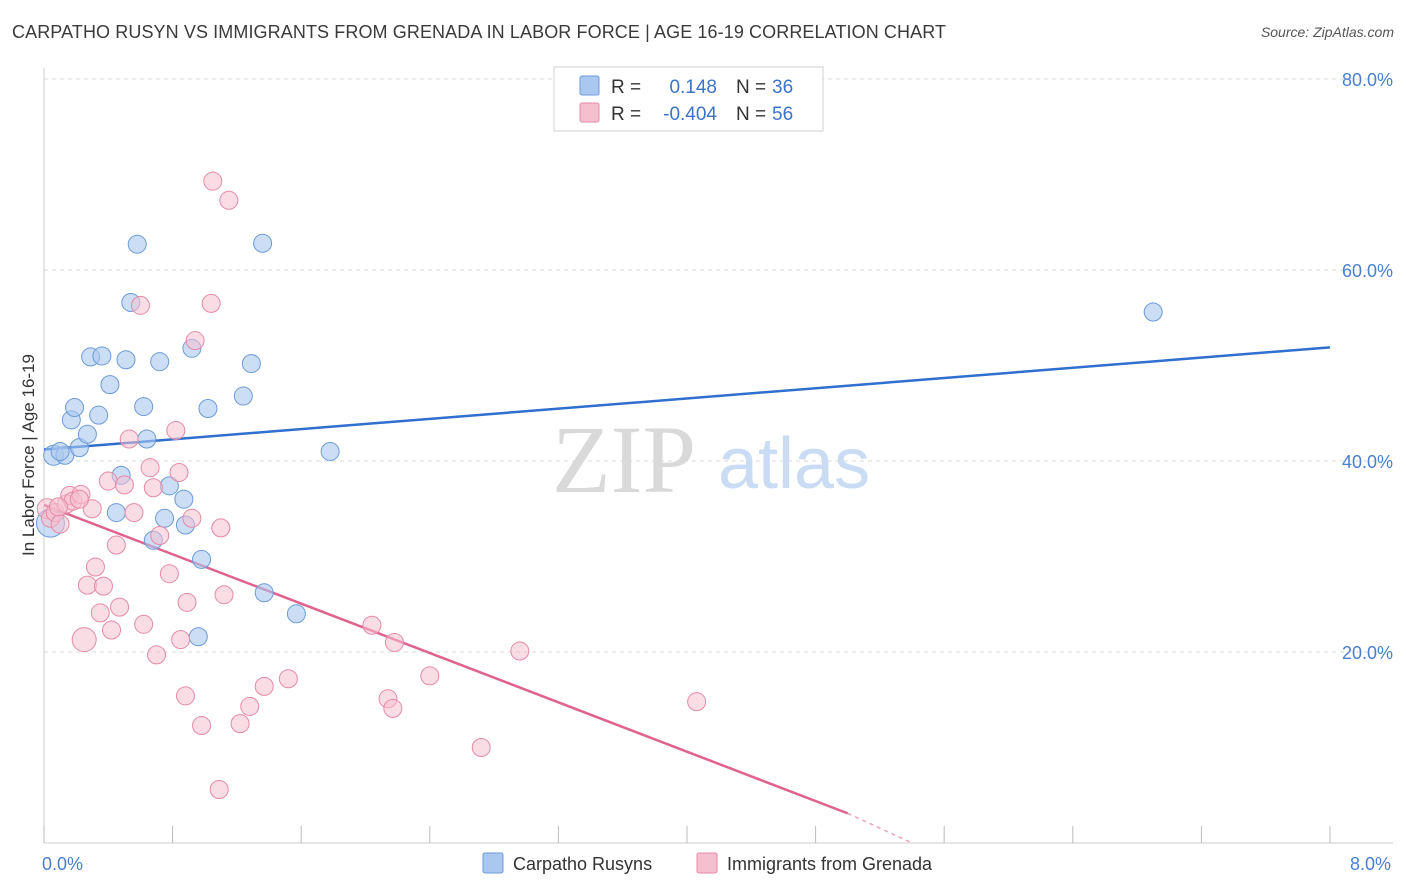 Image resolution: width=1406 pixels, height=892 pixels. I want to click on bottom-legend: Carpatho Rusyns Immigrants from Grenada, so click(707, 863).